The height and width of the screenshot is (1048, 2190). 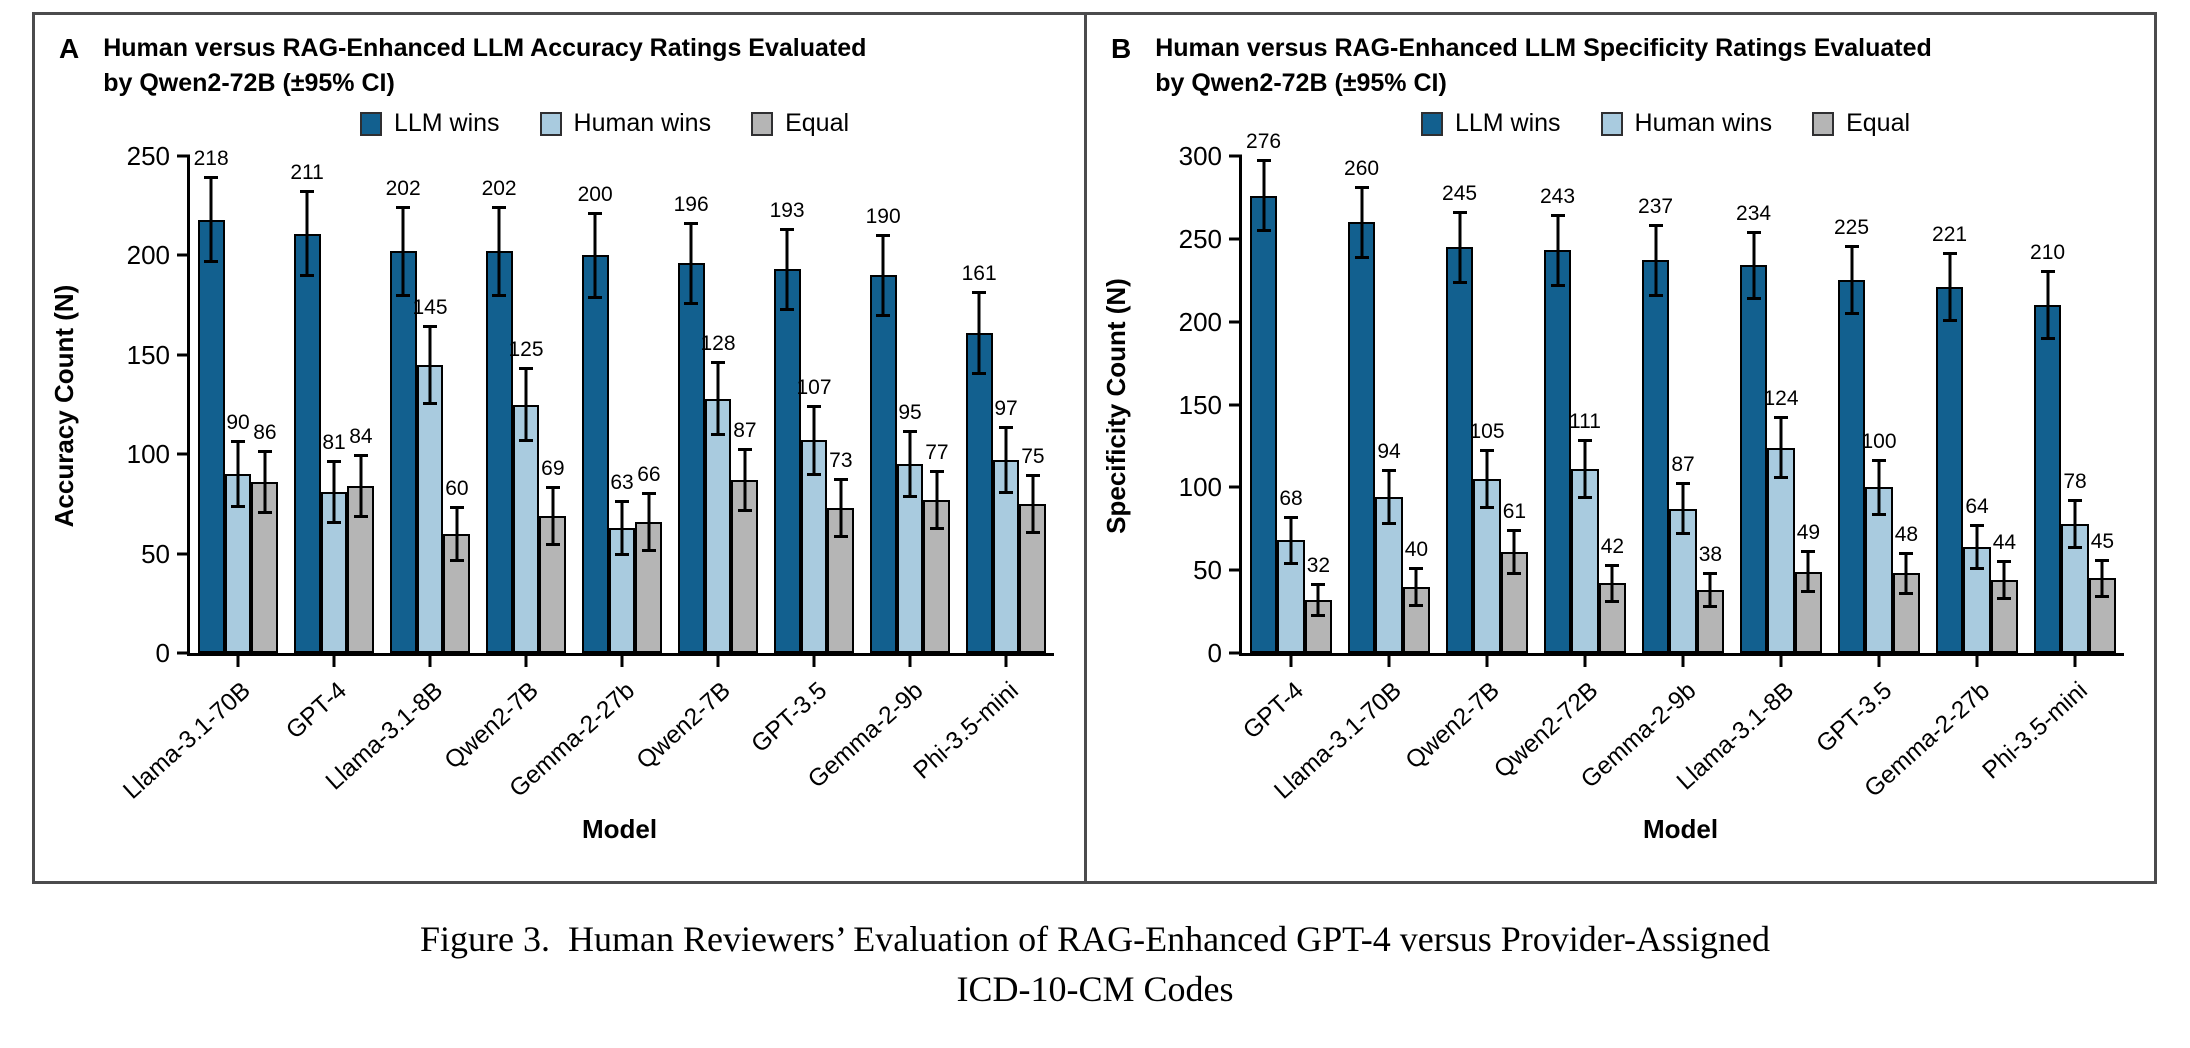 I want to click on y-tick-label: 150, so click(x=148, y=354).